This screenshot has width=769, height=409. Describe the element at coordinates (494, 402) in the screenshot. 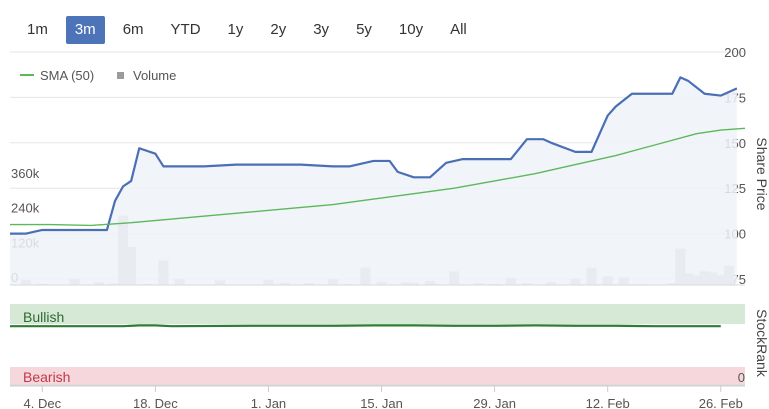

I see `x-tick-label: 29. Jan` at that location.